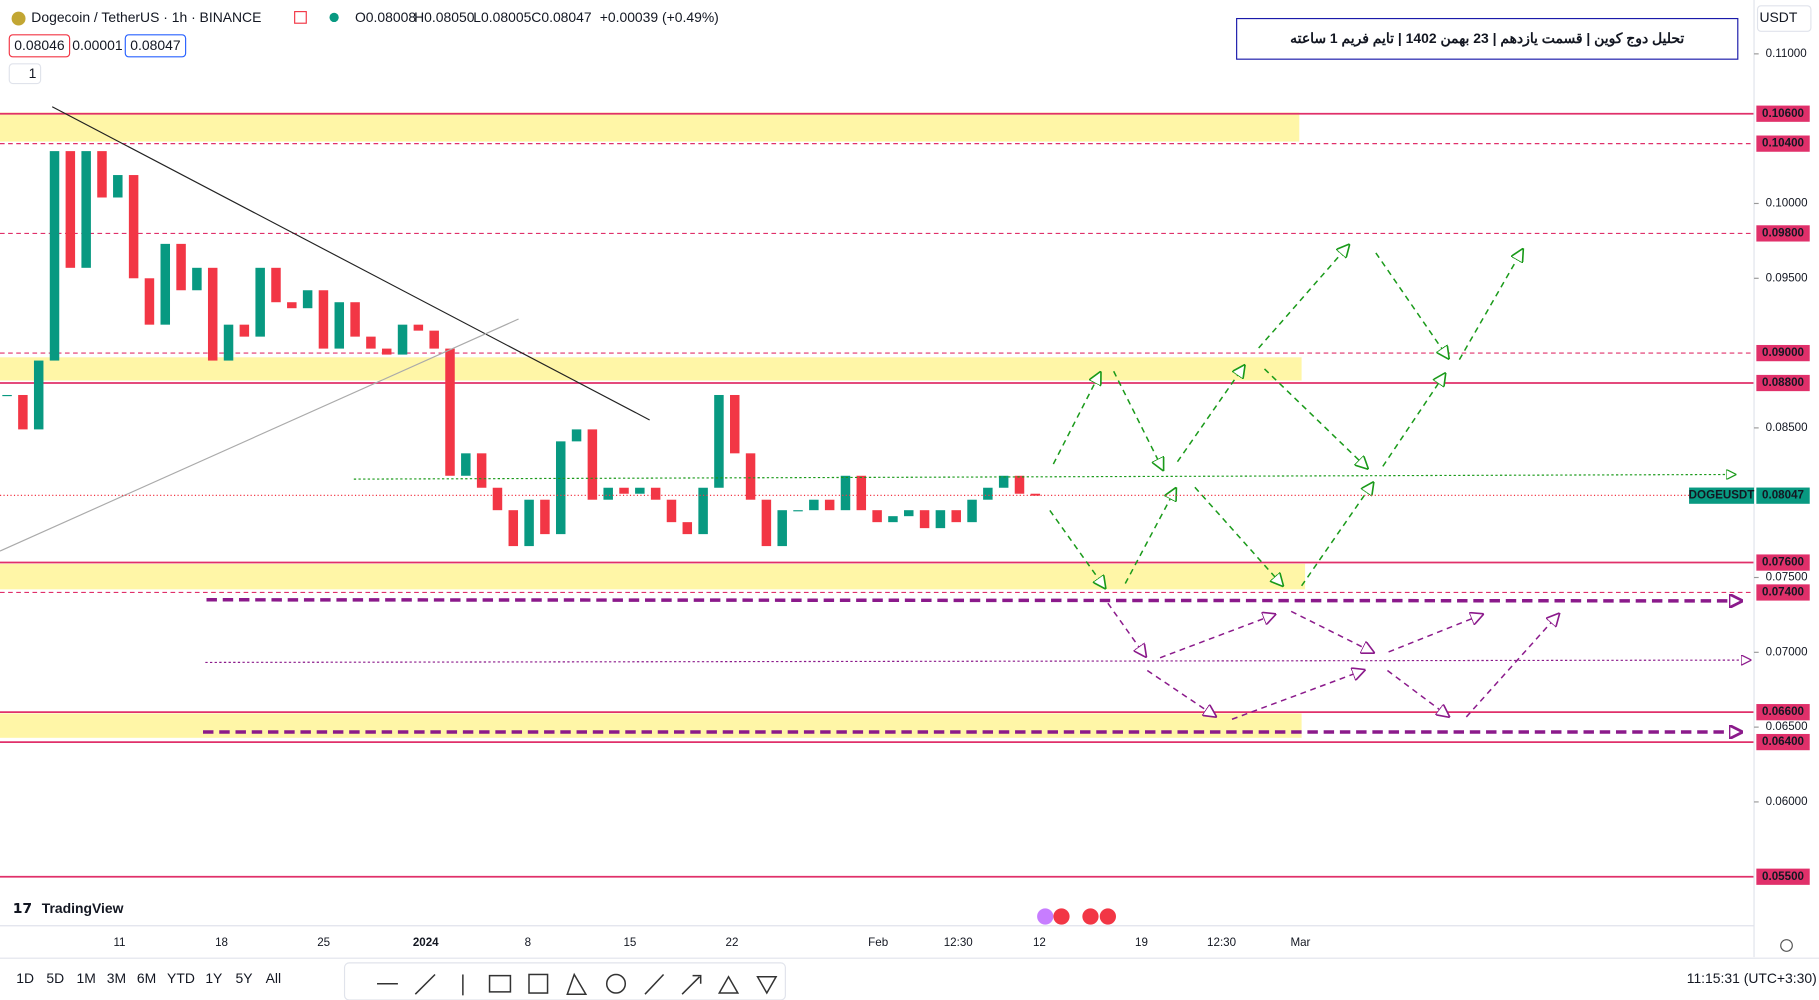 The image size is (1819, 1000). What do you see at coordinates (1285, 416) in the screenshot?
I see `green-arrows` at bounding box center [1285, 416].